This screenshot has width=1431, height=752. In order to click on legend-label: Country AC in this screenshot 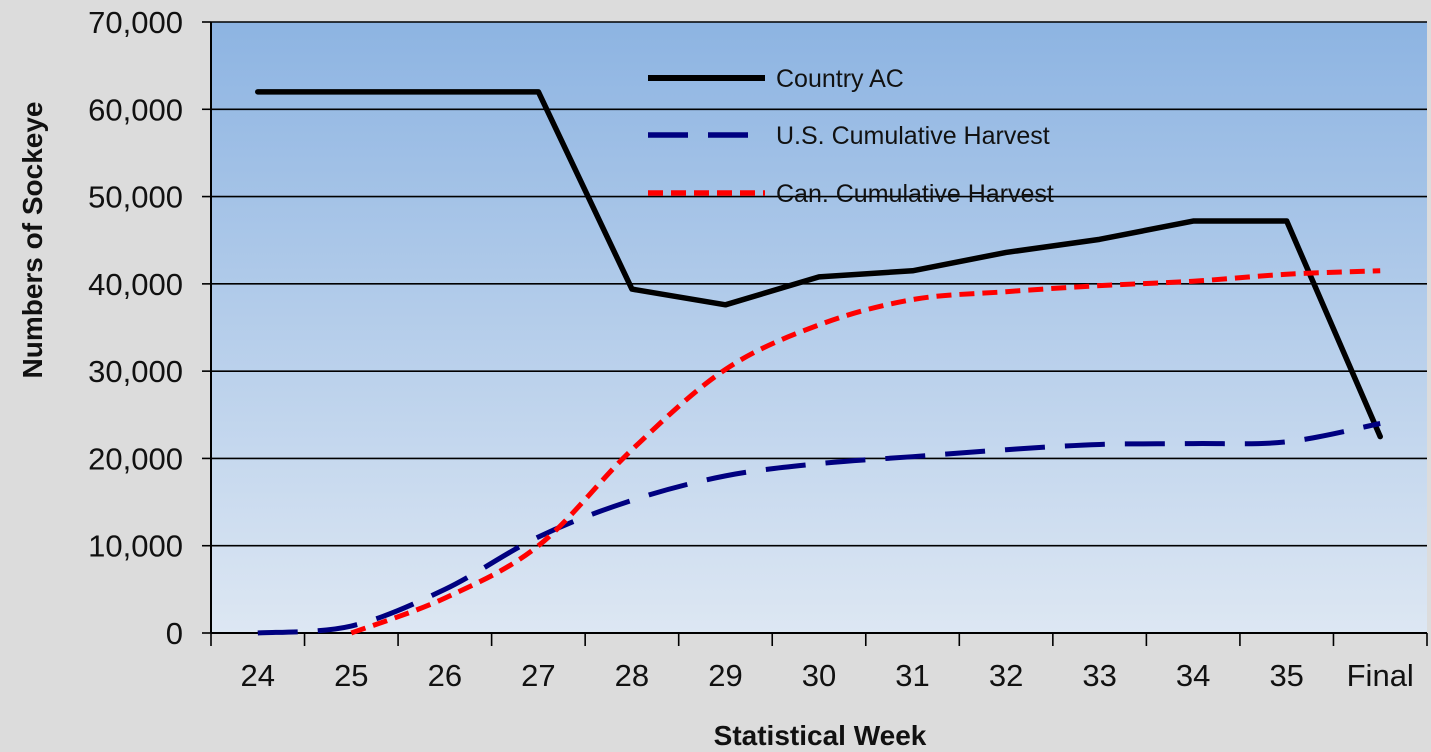, I will do `click(840, 79)`.